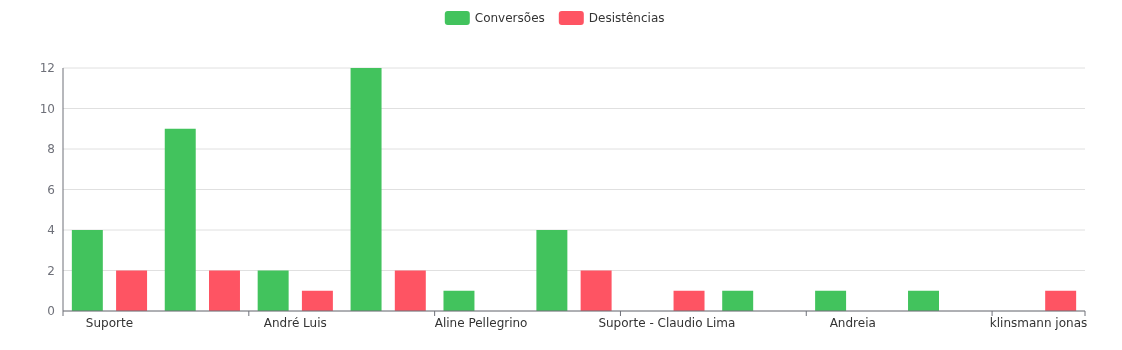 This screenshot has height=350, width=1122. I want to click on y-tick-label: 10, so click(47, 108).